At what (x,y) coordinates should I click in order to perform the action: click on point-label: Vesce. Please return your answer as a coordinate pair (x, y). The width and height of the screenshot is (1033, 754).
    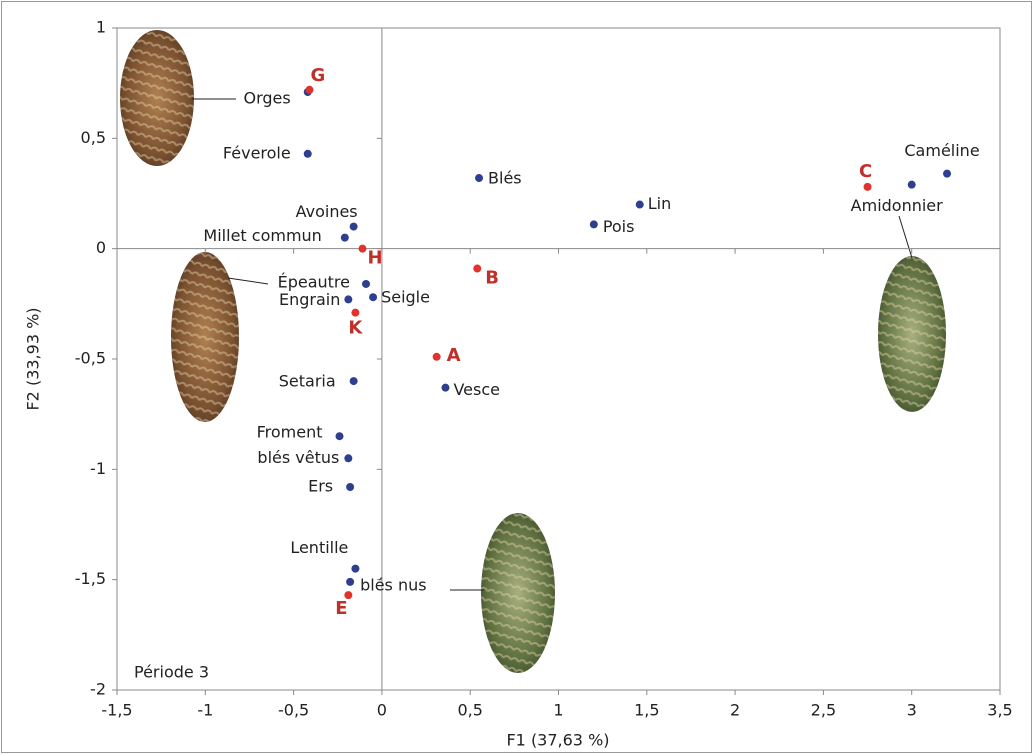
    Looking at the image, I should click on (476, 389).